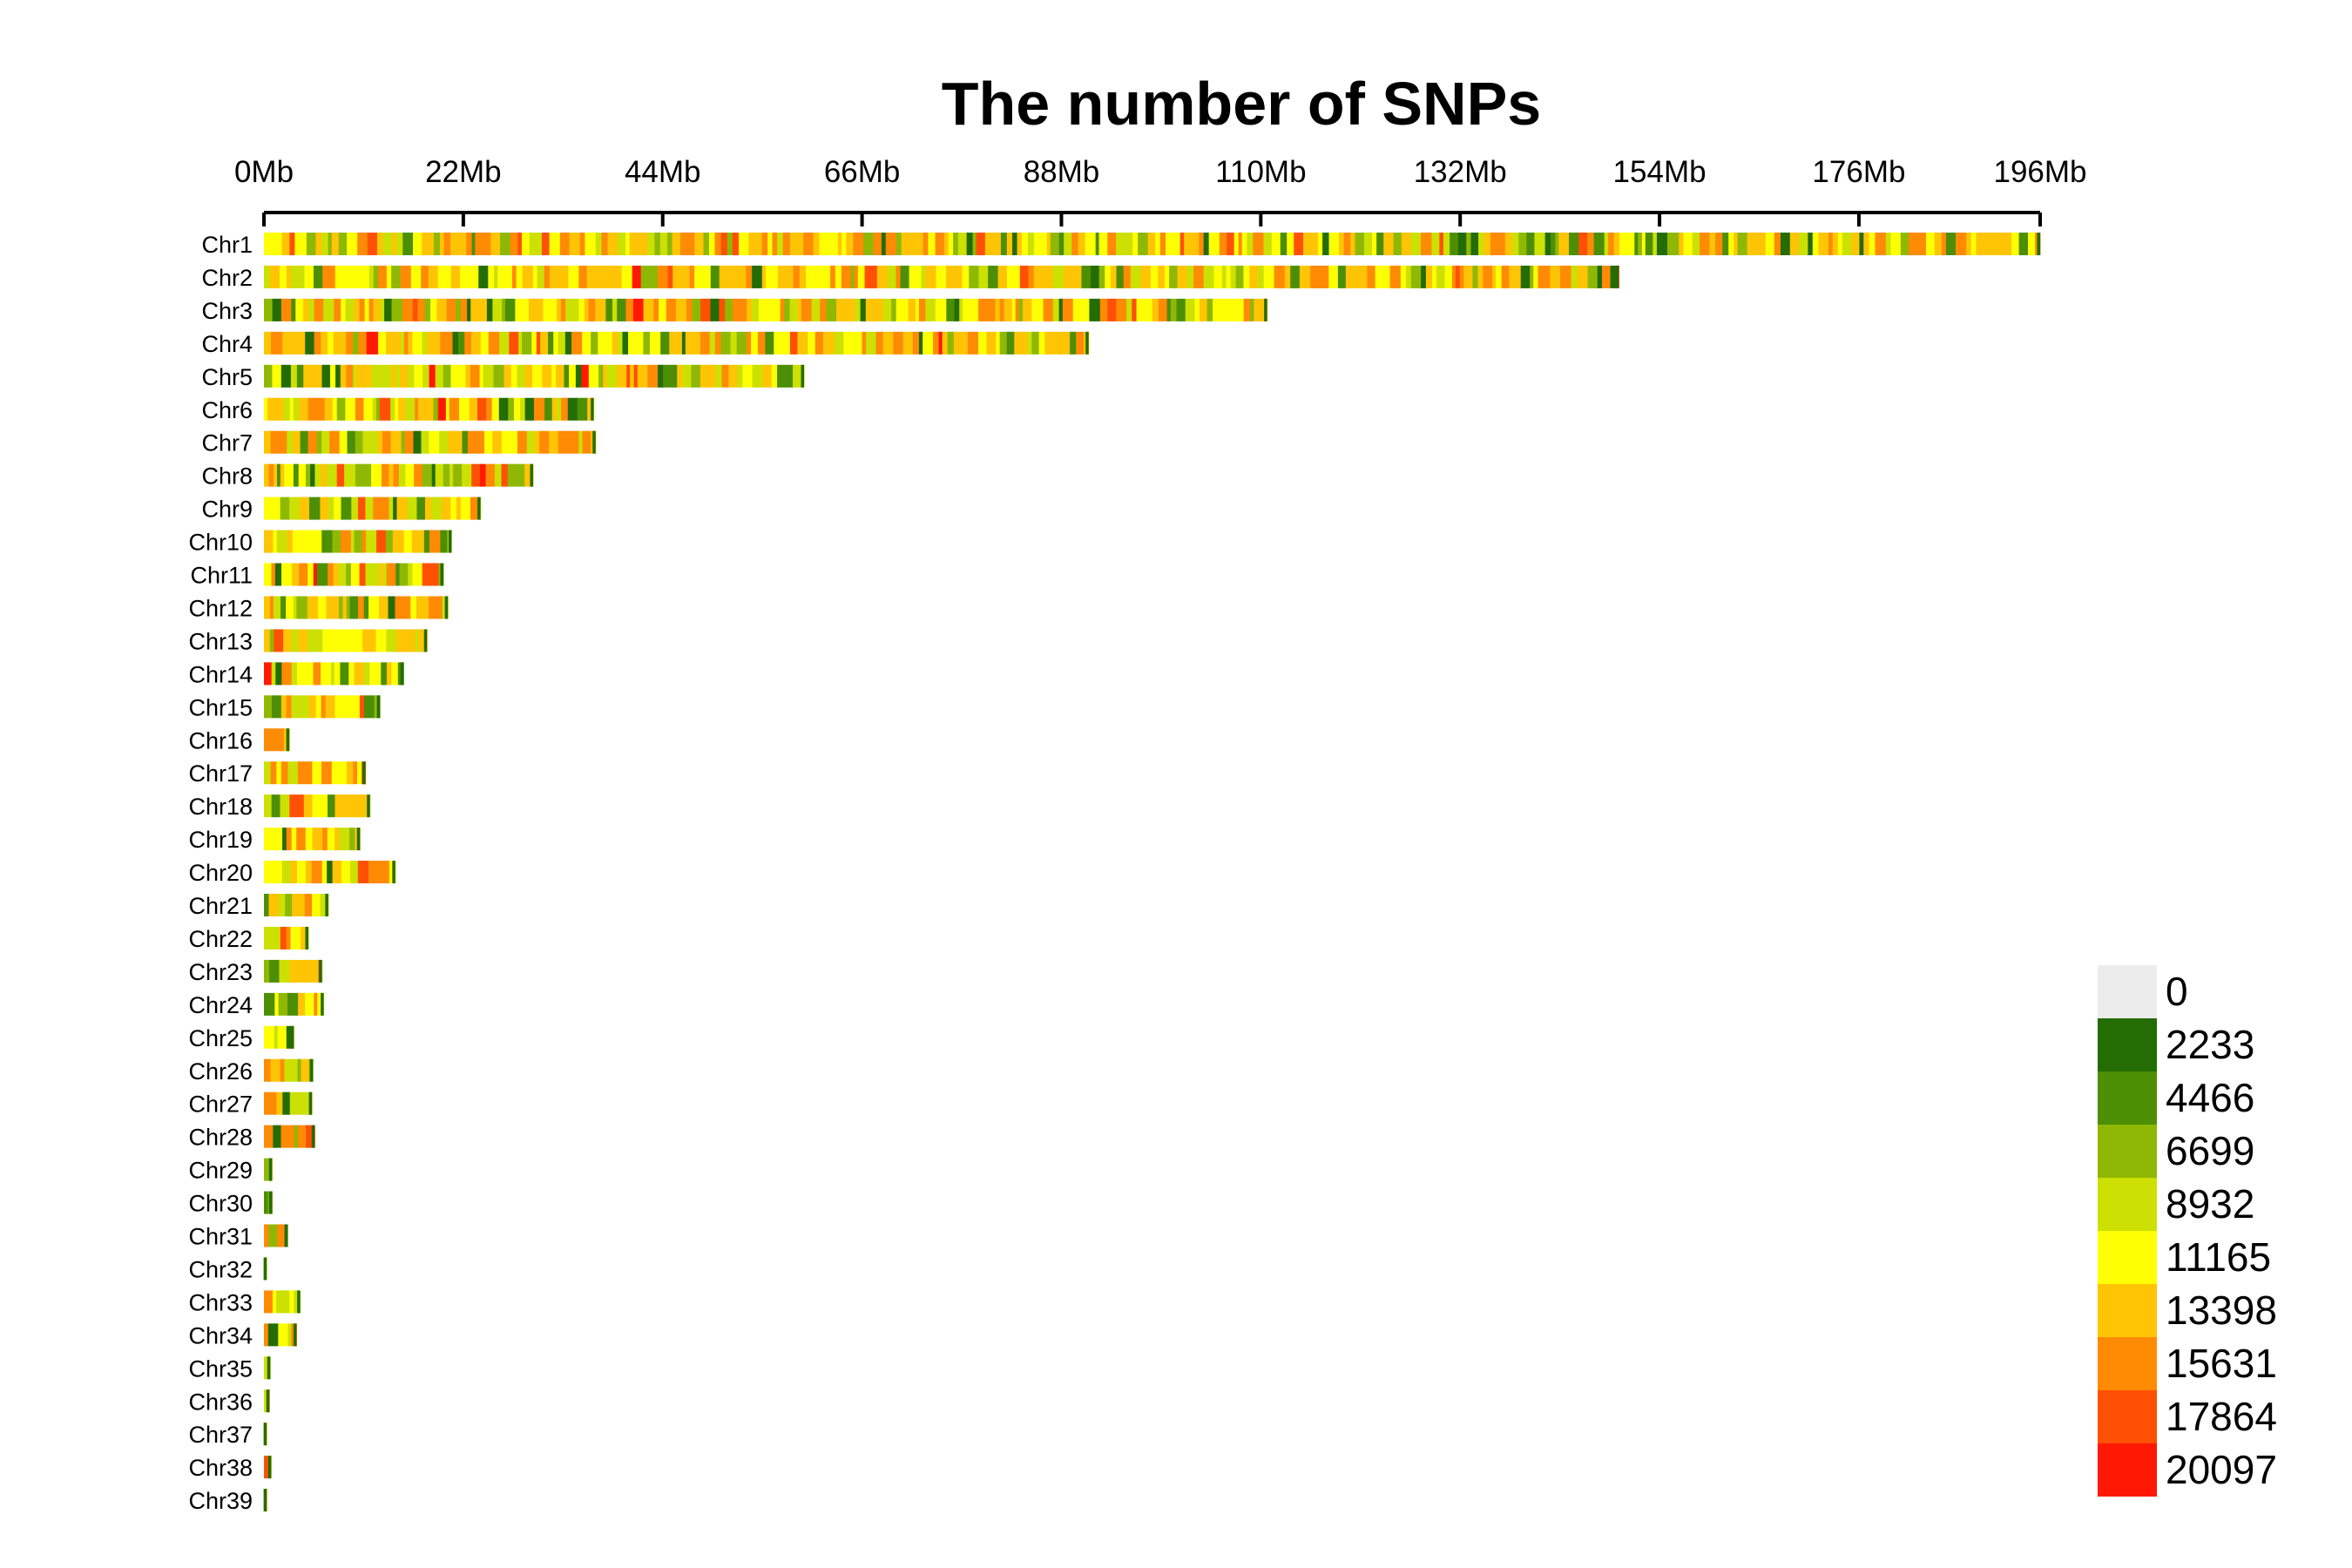 This screenshot has width=2352, height=1568. I want to click on chromosome-label: Chr10, so click(220, 543).